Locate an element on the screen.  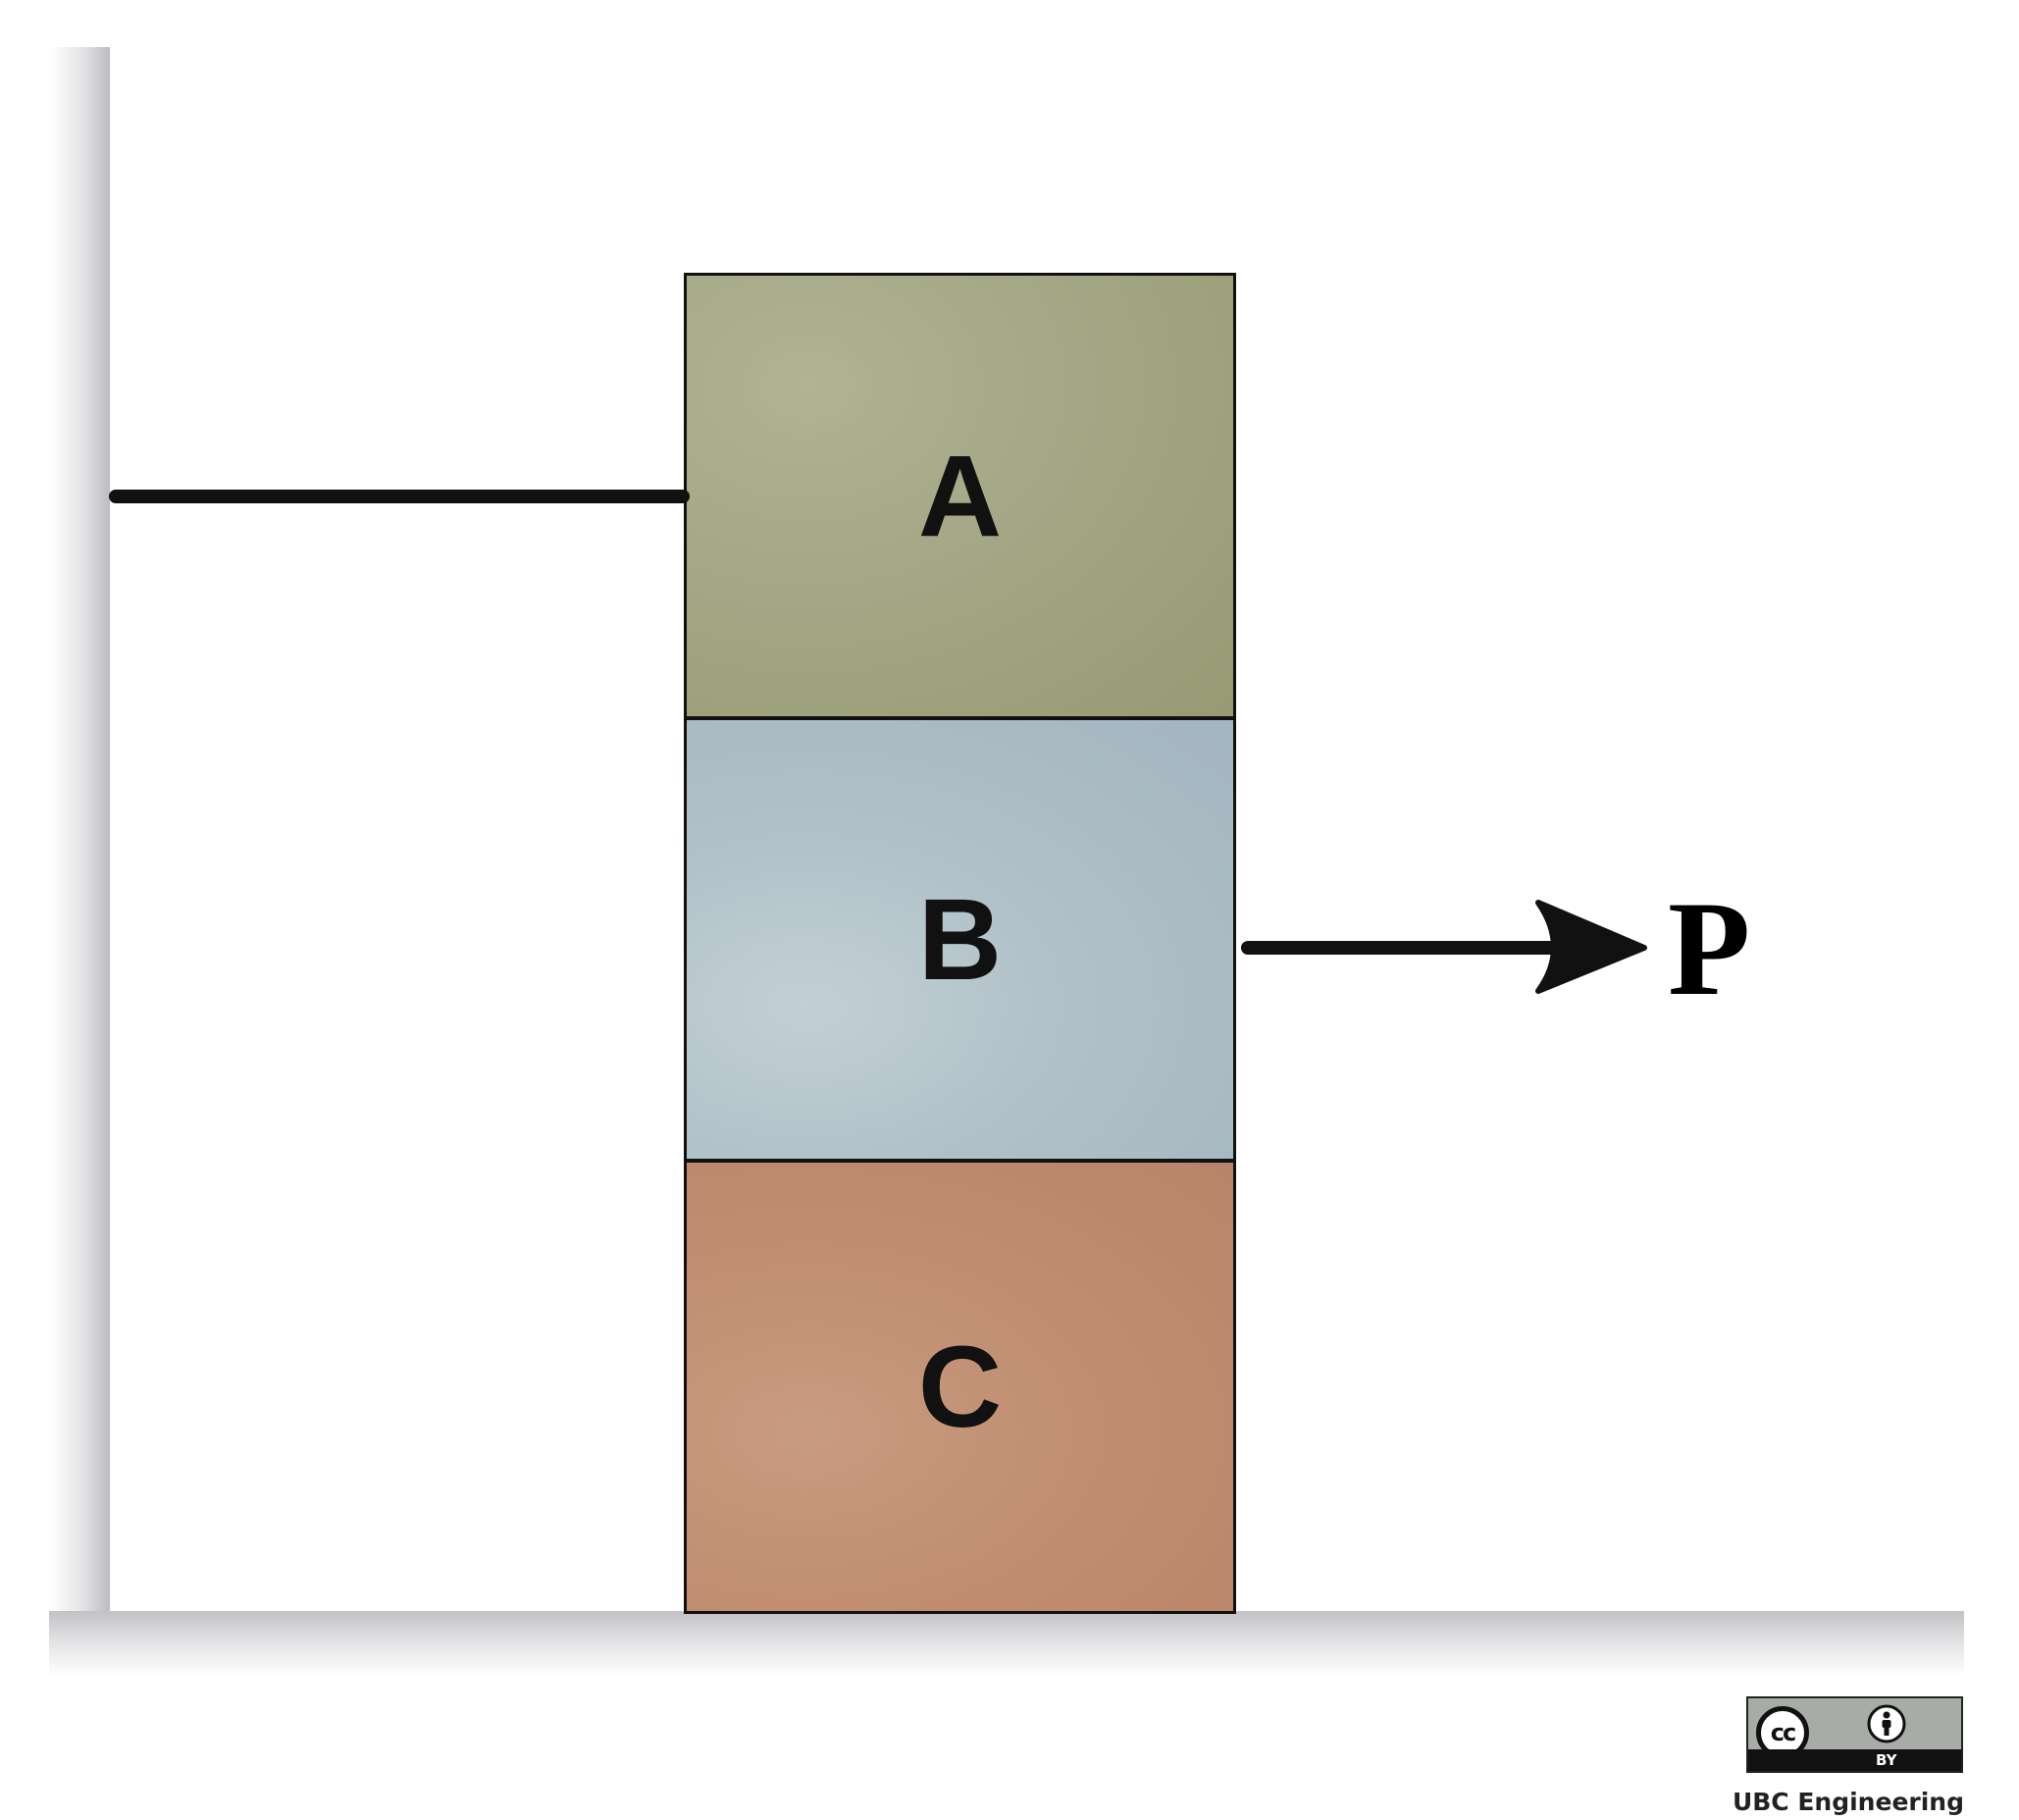
license-by-text: BY is located at coordinates (1886, 1760).